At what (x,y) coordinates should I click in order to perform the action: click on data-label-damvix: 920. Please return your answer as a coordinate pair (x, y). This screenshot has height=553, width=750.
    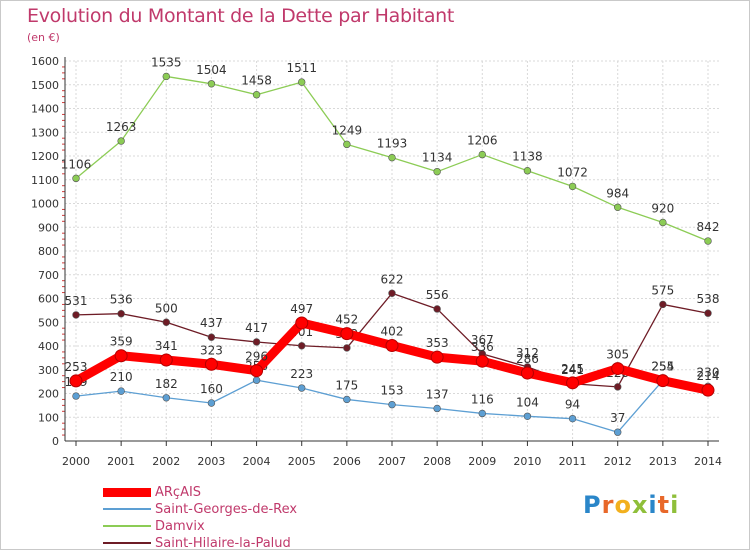
    Looking at the image, I should click on (662, 209).